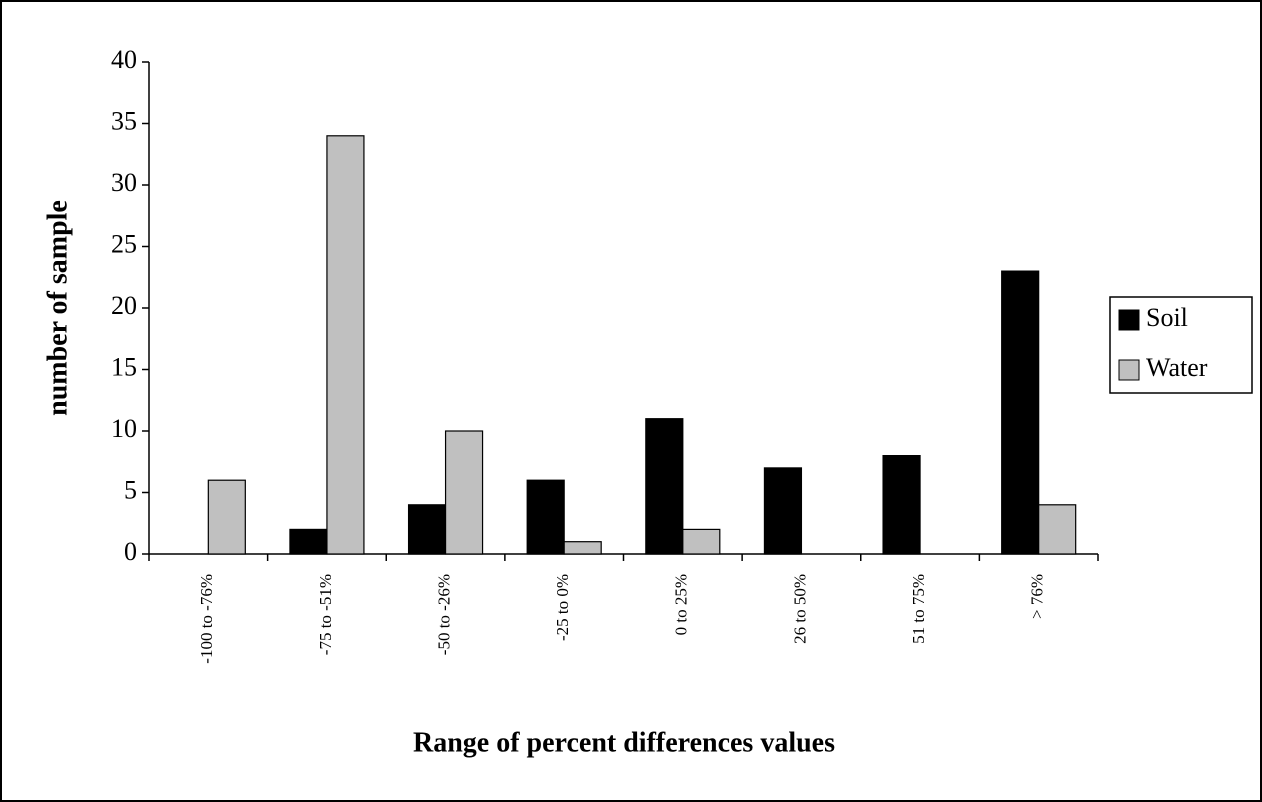 This screenshot has height=802, width=1262. What do you see at coordinates (124, 428) in the screenshot?
I see `y-tick-label: 10` at bounding box center [124, 428].